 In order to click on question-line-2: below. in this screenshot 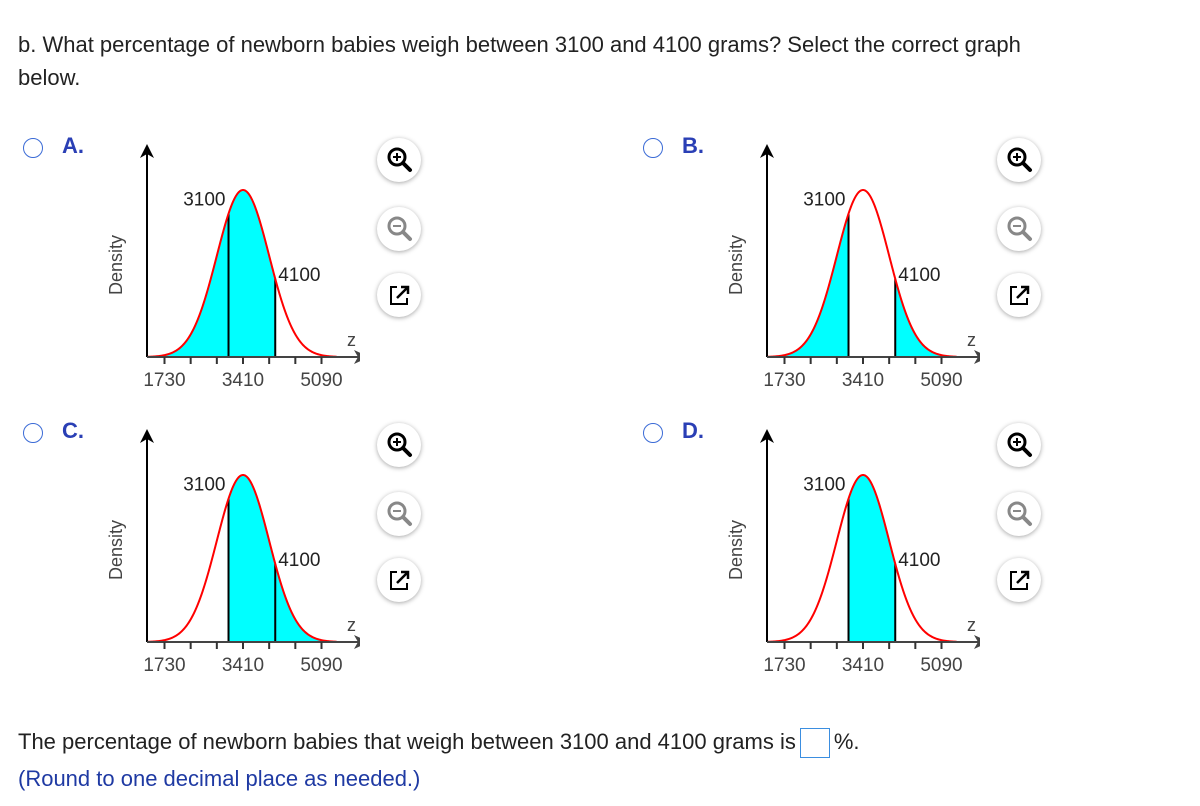, I will do `click(49, 77)`.